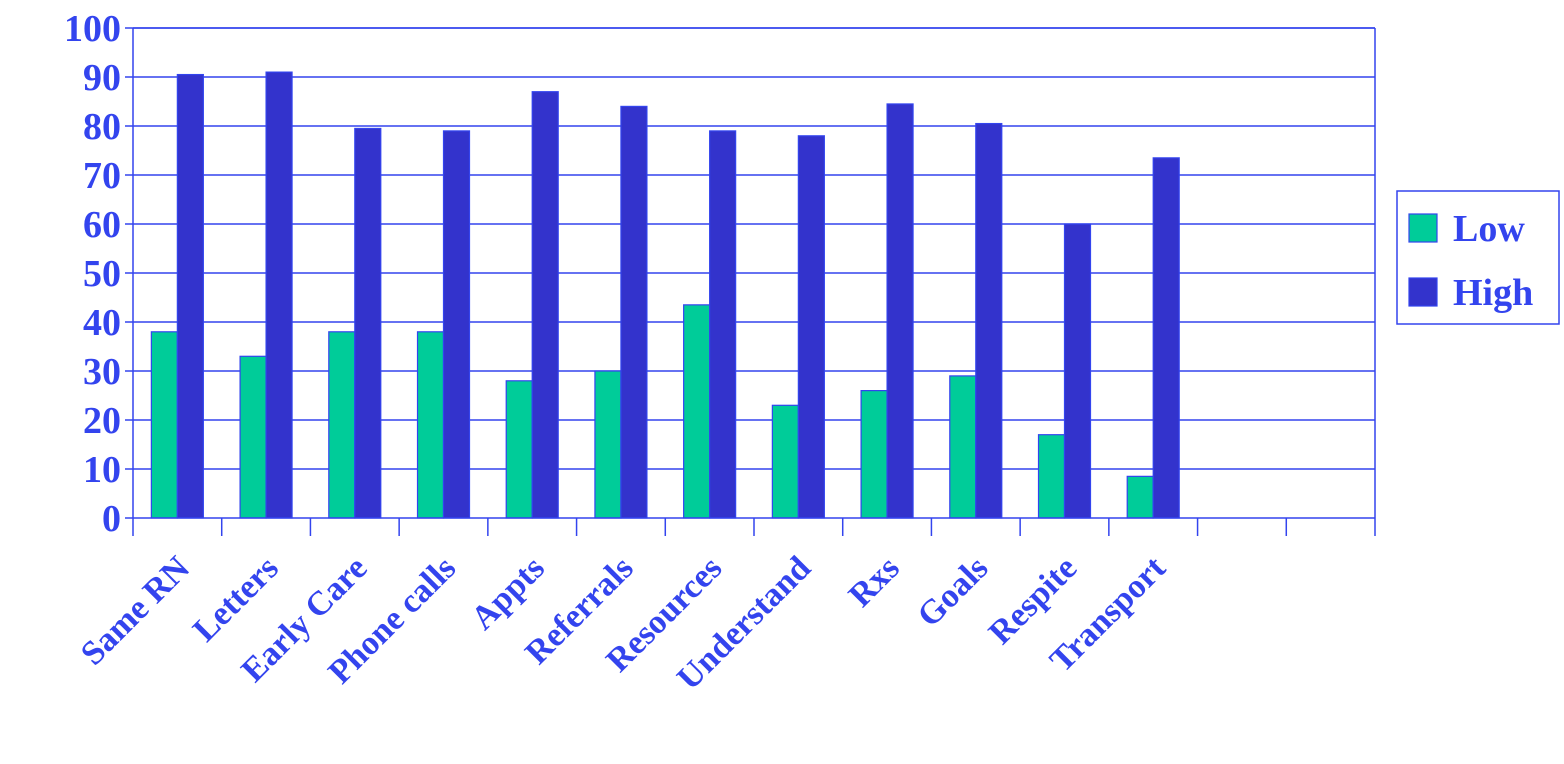 The height and width of the screenshot is (764, 1564). Describe the element at coordinates (102, 274) in the screenshot. I see `y-tick-label: 50` at that location.